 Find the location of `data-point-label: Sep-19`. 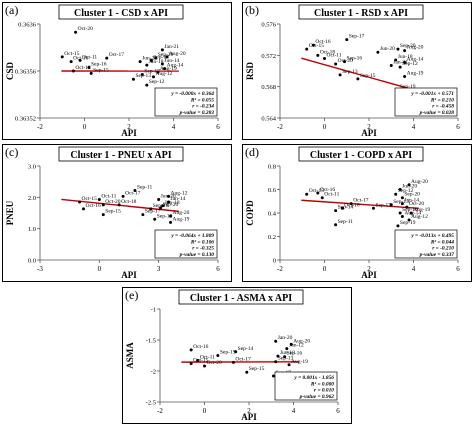

data-point-label: Sep-19 is located at coordinates (408, 223).